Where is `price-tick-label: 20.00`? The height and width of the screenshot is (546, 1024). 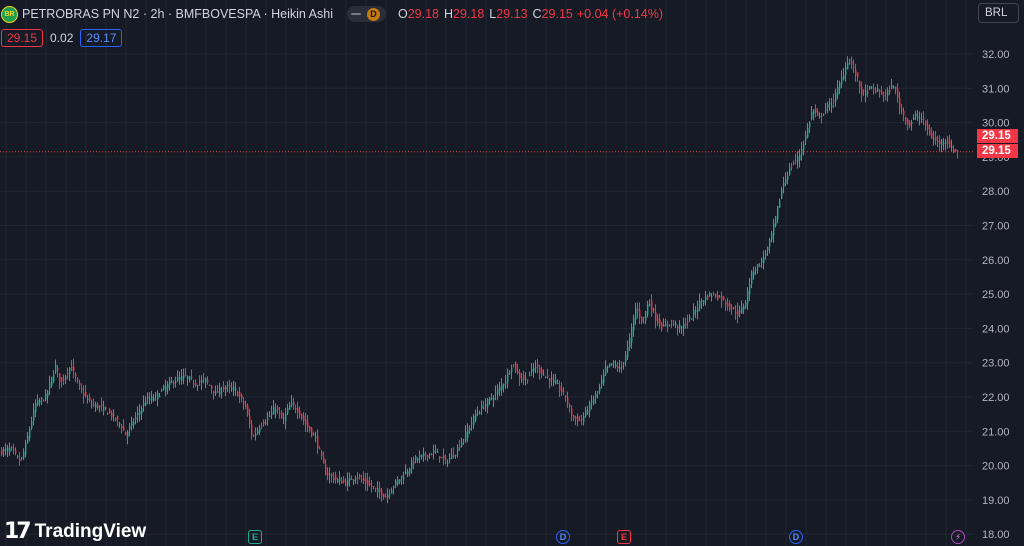 price-tick-label: 20.00 is located at coordinates (996, 467).